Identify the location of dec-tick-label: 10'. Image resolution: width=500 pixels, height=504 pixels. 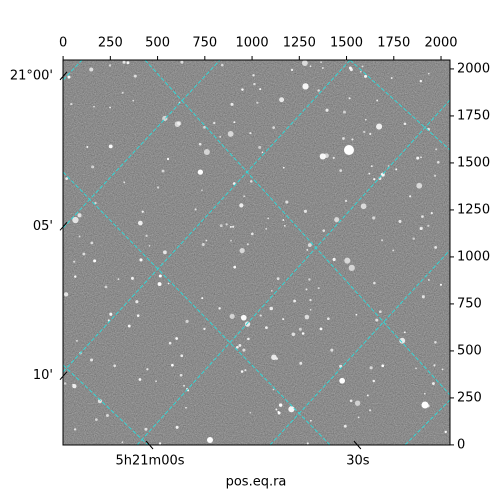
(43, 375).